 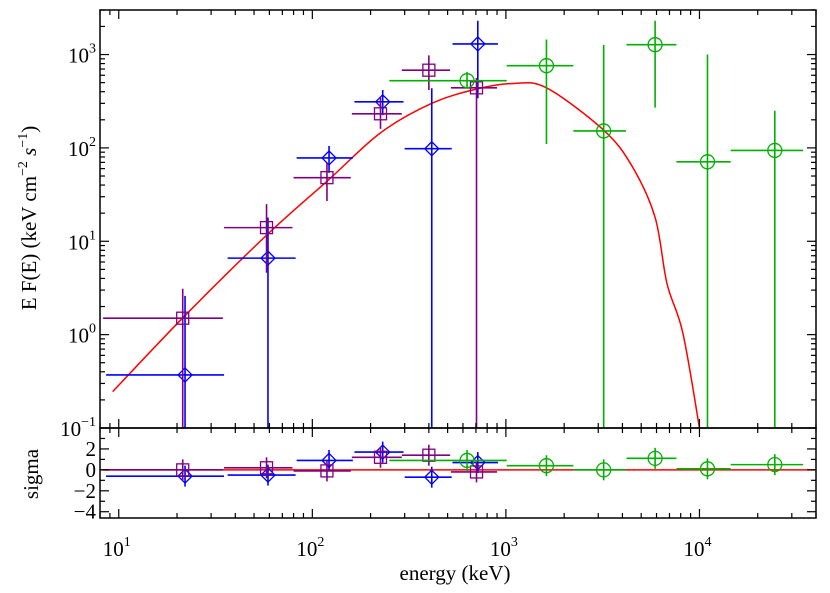 I want to click on detector-3-point-5-marker, so click(x=707, y=162).